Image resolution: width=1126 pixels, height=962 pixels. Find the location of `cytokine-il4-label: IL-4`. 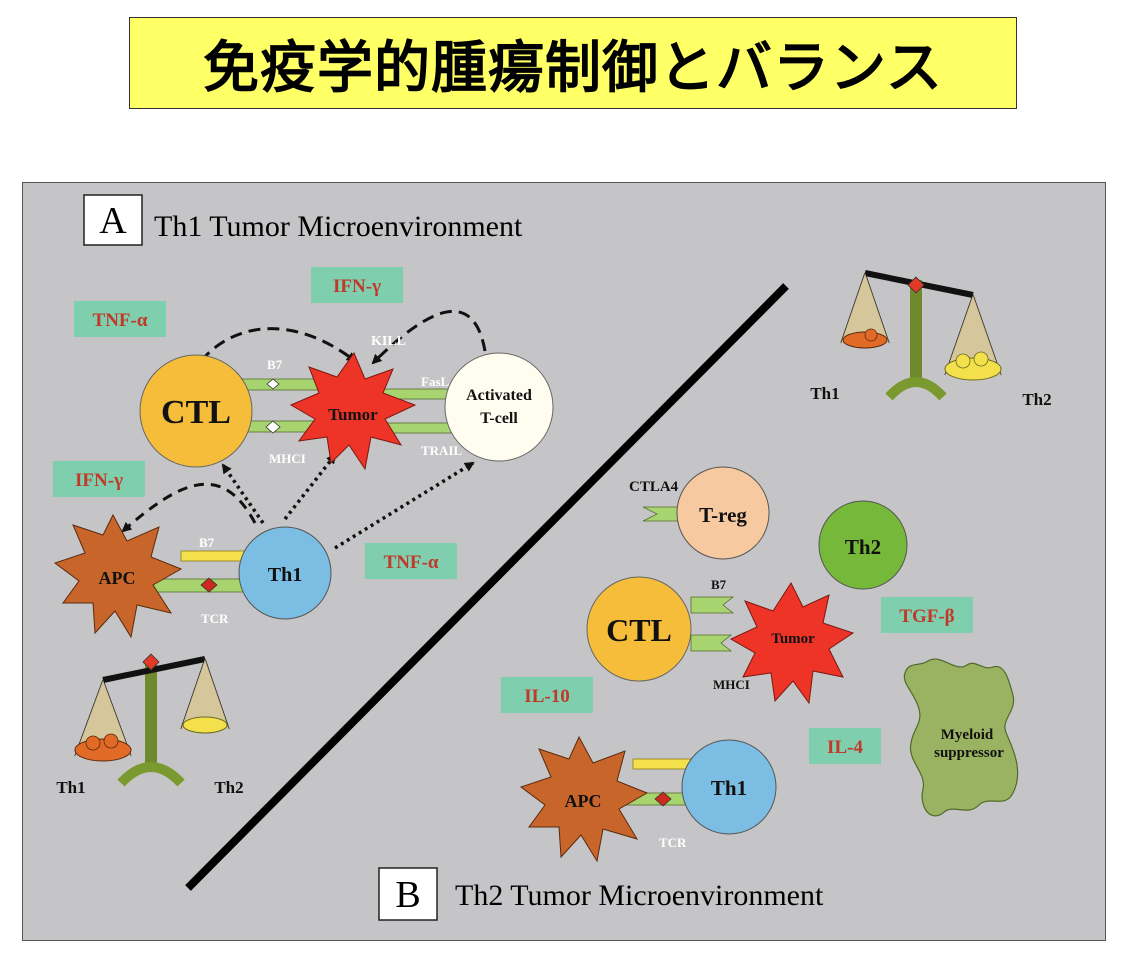

cytokine-il4-label: IL-4 is located at coordinates (845, 747).